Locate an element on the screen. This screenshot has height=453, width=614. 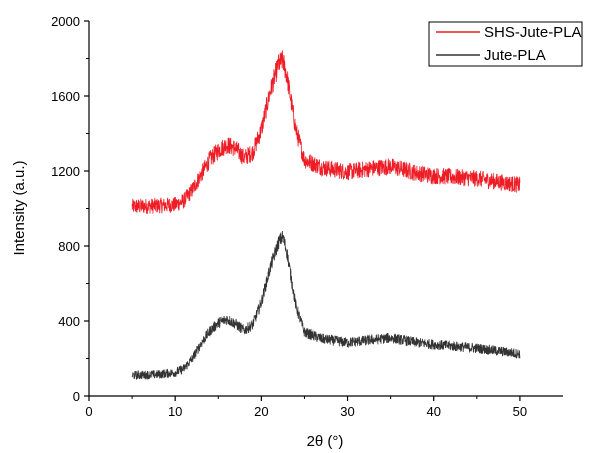
x-tick-label: 0 is located at coordinates (88, 411).